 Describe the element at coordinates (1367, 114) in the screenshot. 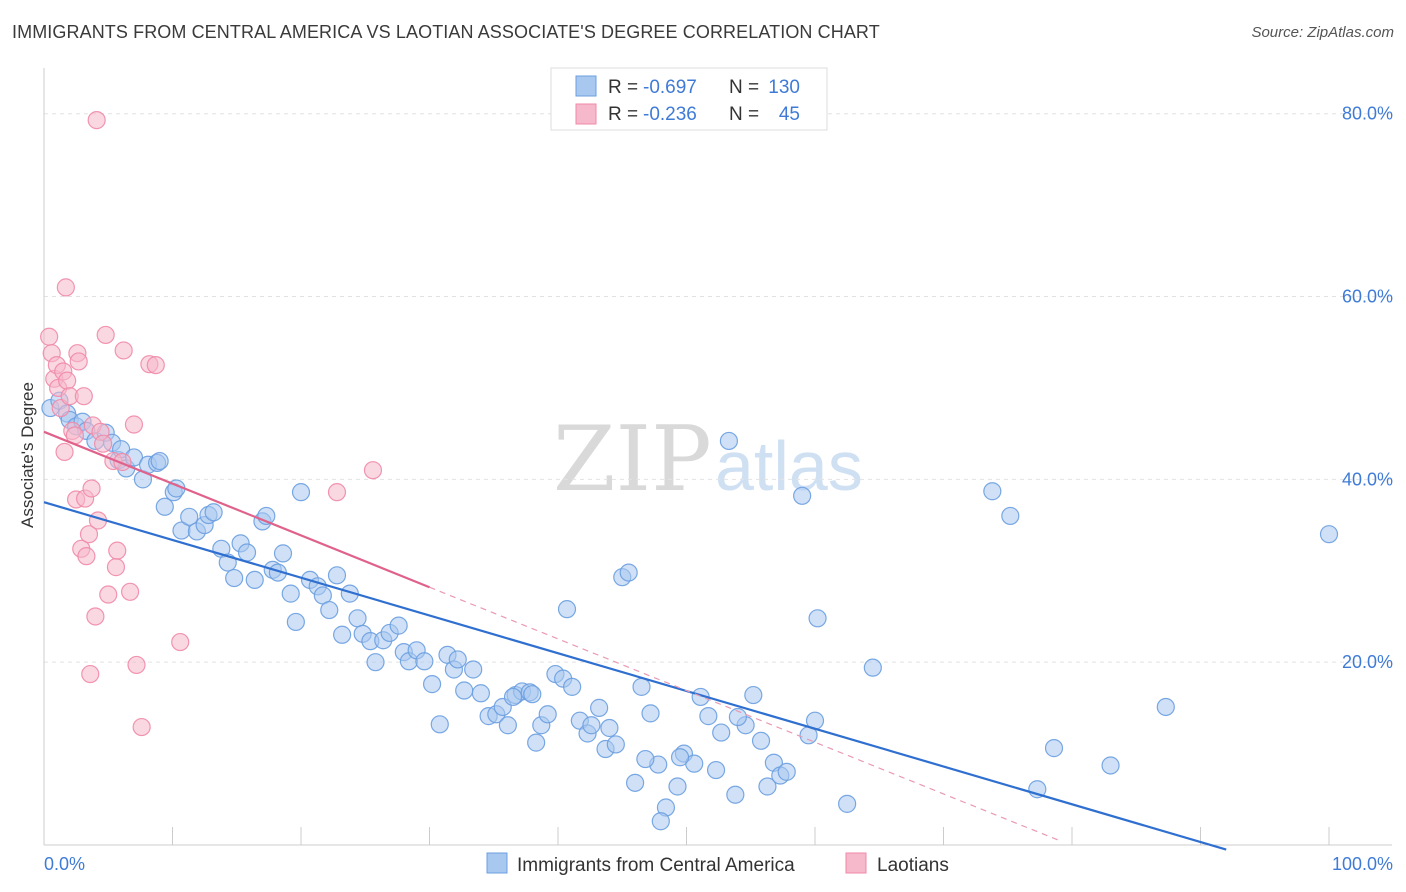

I see `y-tick-label-80: 80.0%` at that location.